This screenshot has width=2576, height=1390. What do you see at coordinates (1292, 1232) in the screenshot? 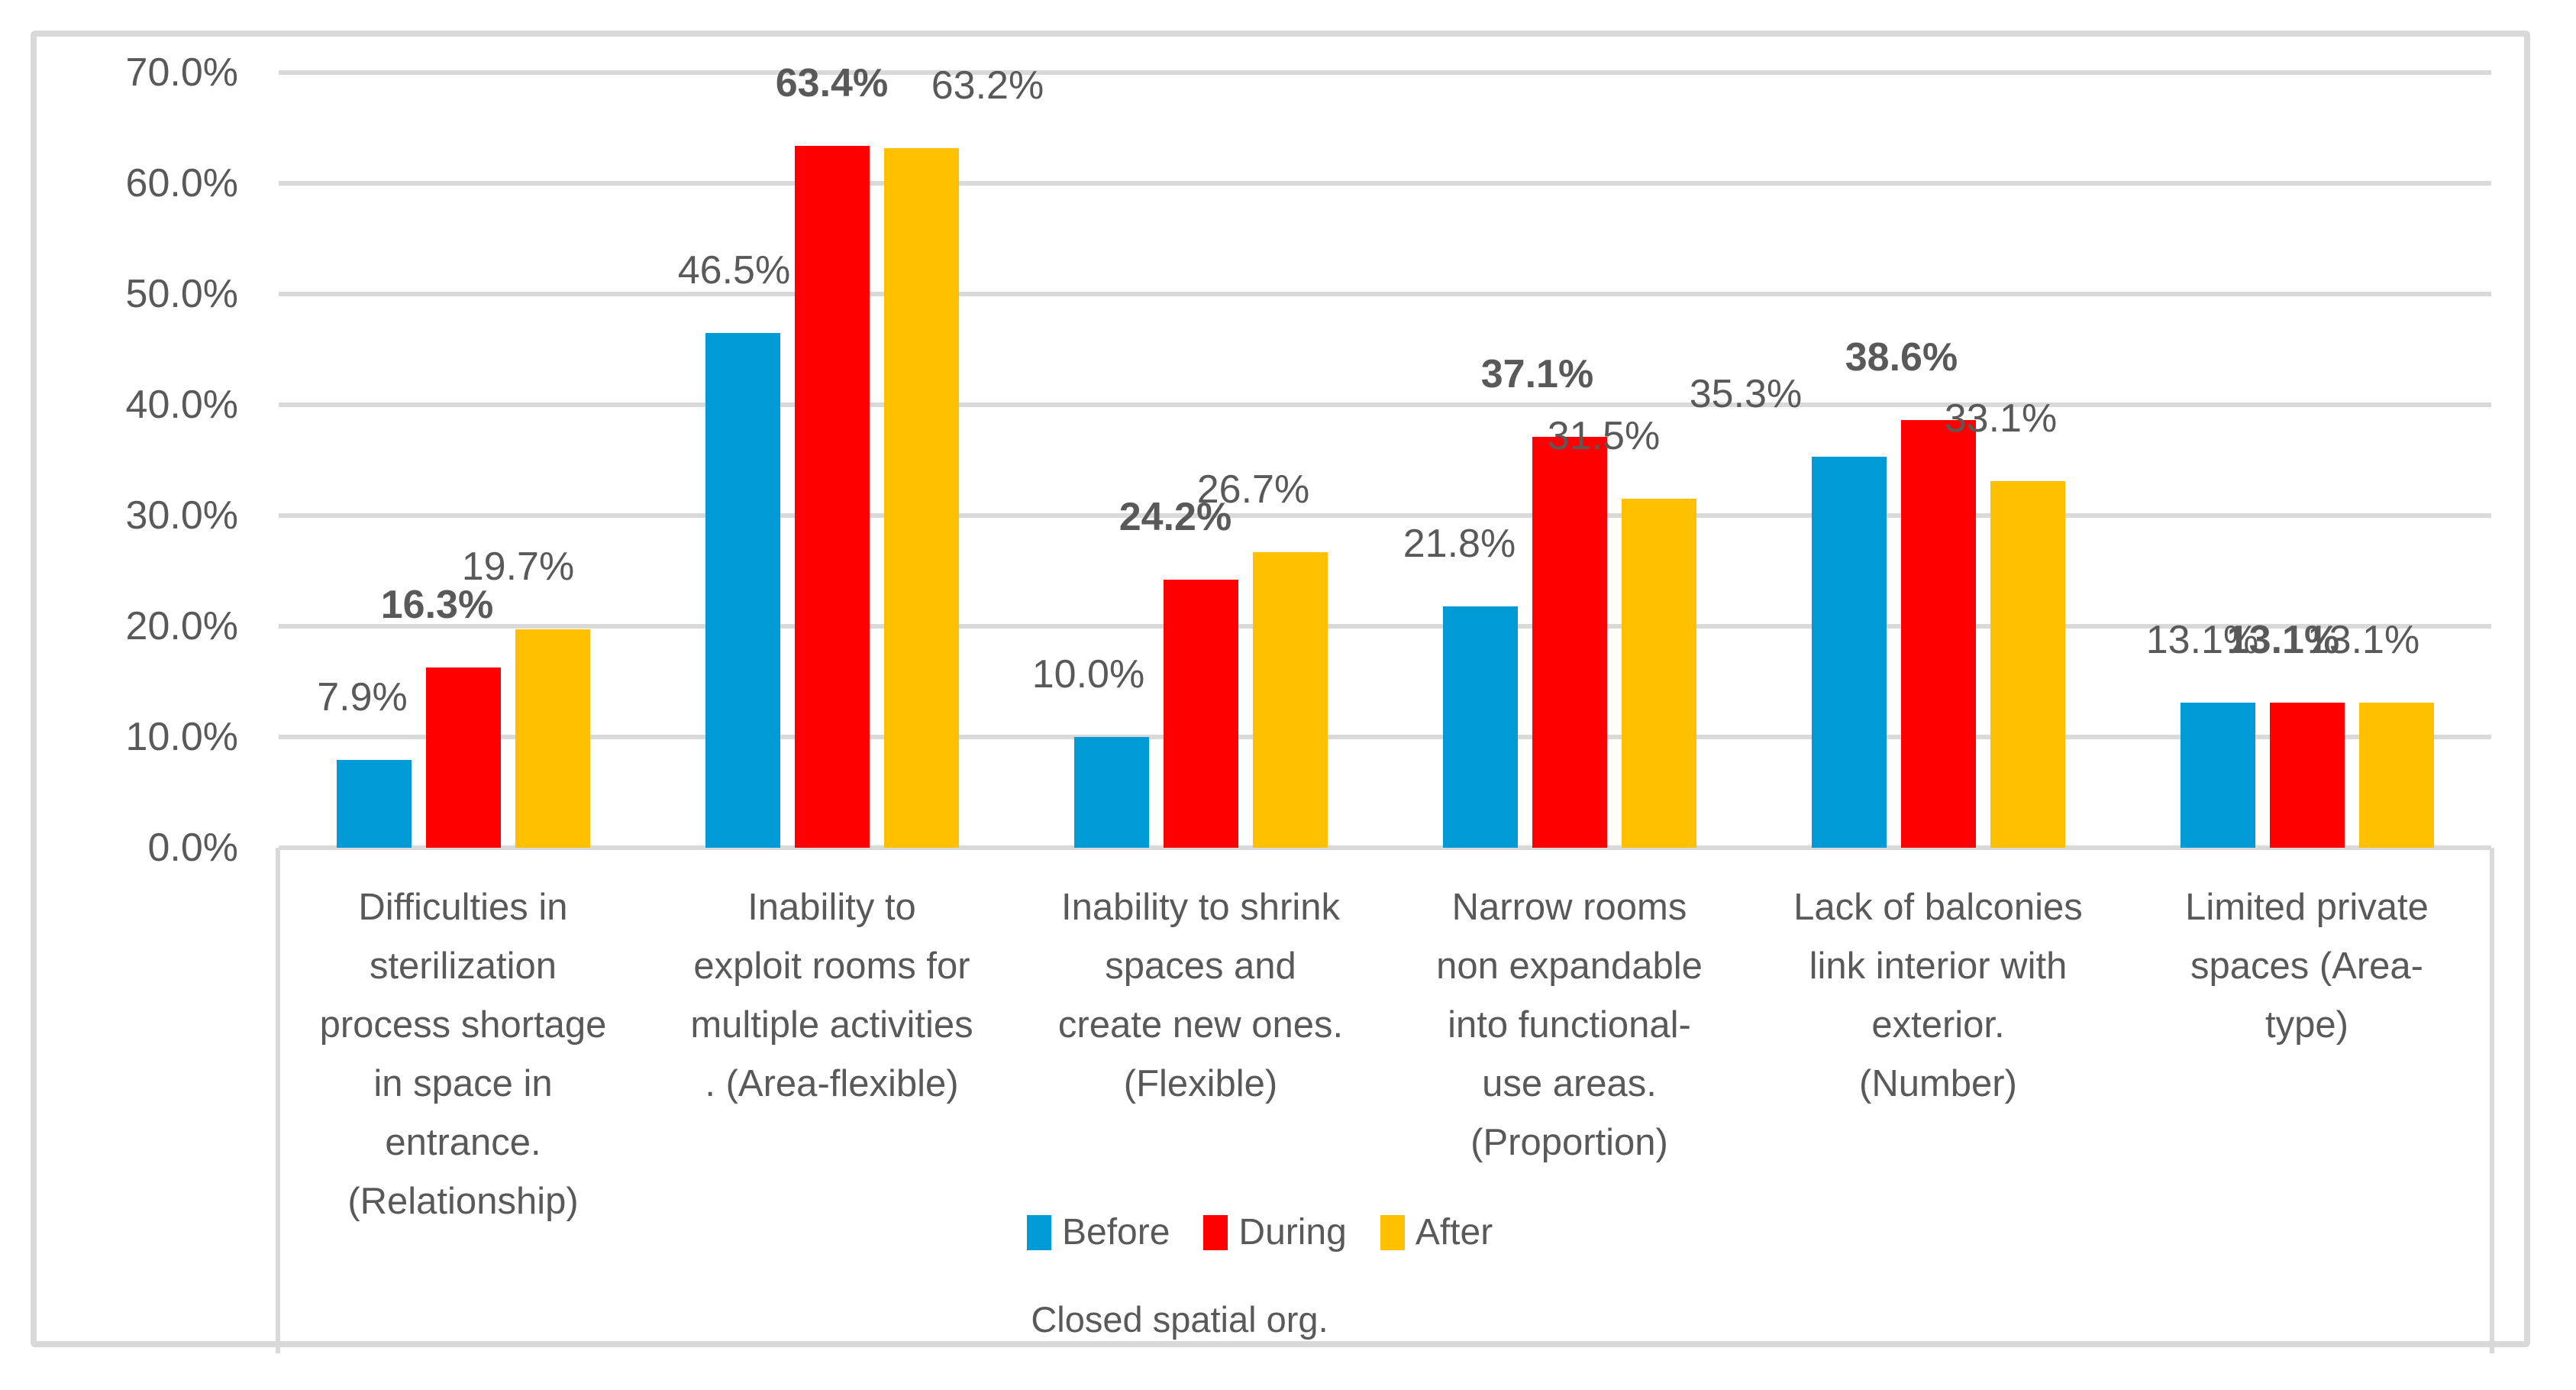
I see `legend-label-during: During` at bounding box center [1292, 1232].